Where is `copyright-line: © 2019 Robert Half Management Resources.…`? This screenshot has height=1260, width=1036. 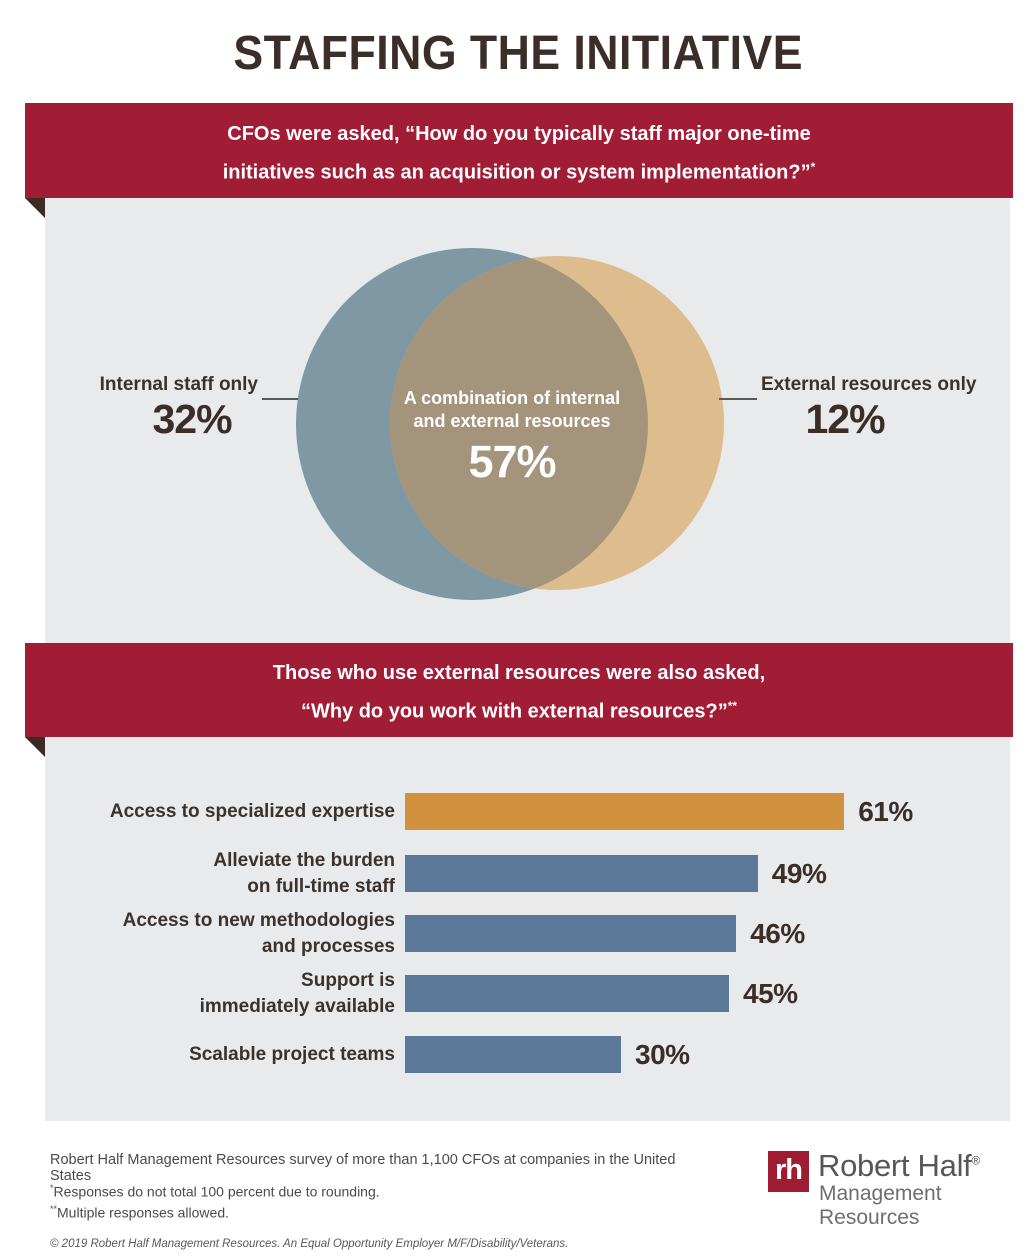
copyright-line: © 2019 Robert Half Management Resources.… is located at coordinates (309, 1244).